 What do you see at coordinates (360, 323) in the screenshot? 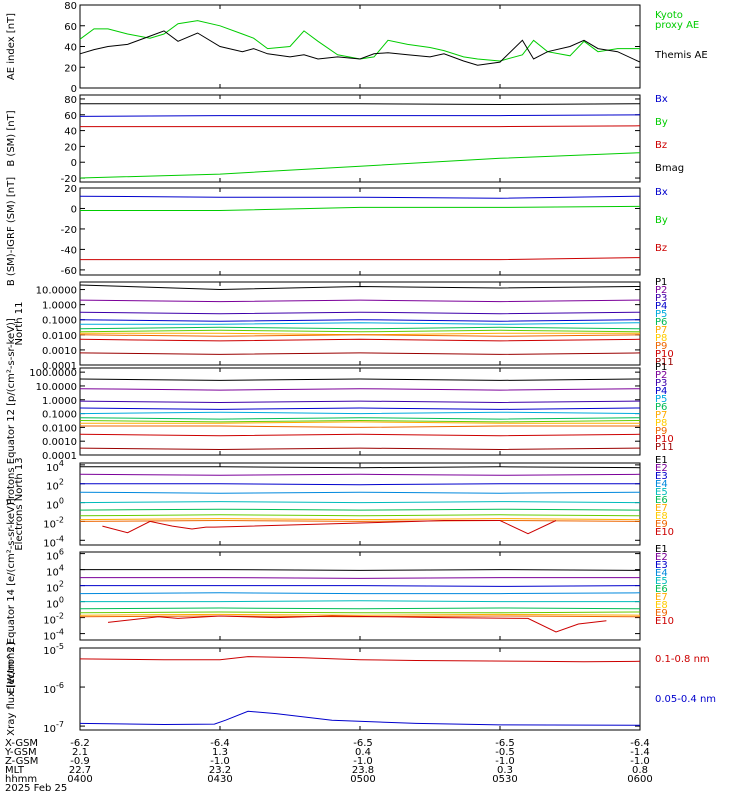
I see `series-line-p5` at bounding box center [360, 323].